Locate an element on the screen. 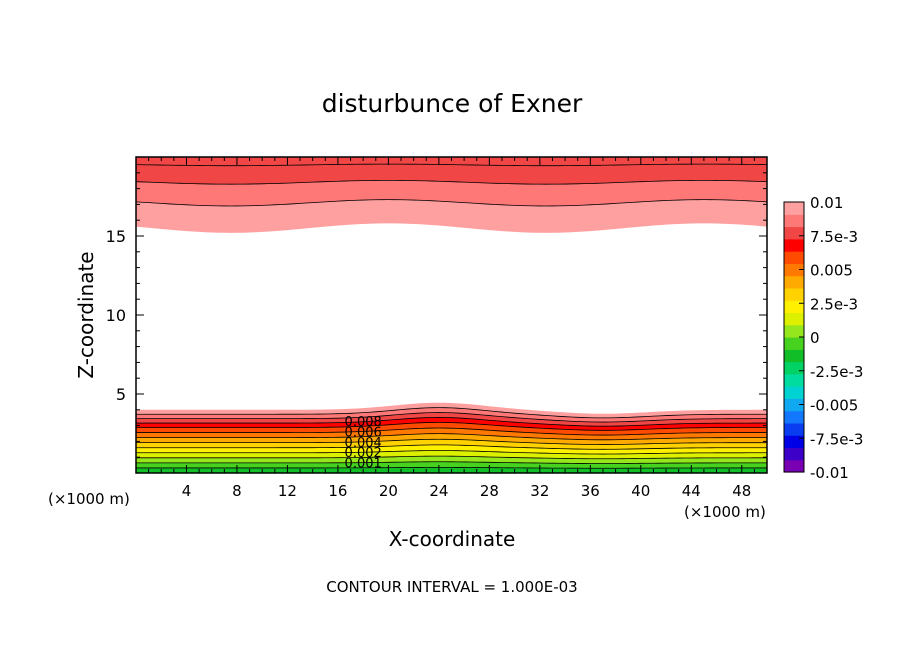 This screenshot has width=904, height=654. x-tick-label: 44 is located at coordinates (691, 491).